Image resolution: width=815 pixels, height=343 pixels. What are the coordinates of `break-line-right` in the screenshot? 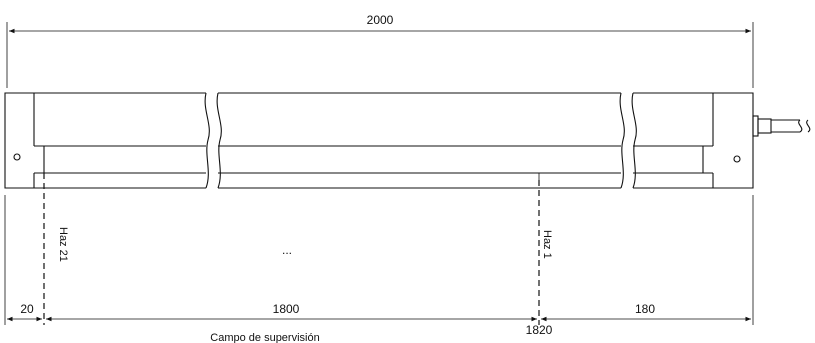 It's located at (628, 140).